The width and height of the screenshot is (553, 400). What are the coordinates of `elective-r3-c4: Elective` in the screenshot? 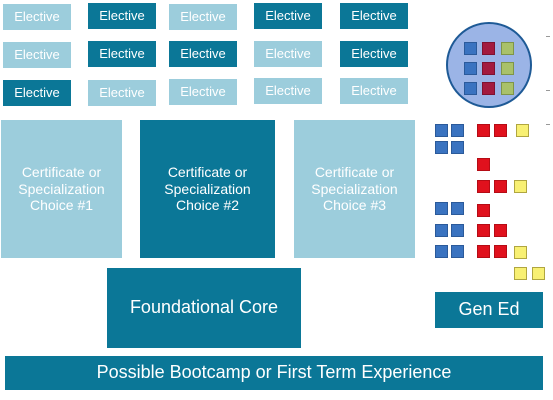 It's located at (288, 91).